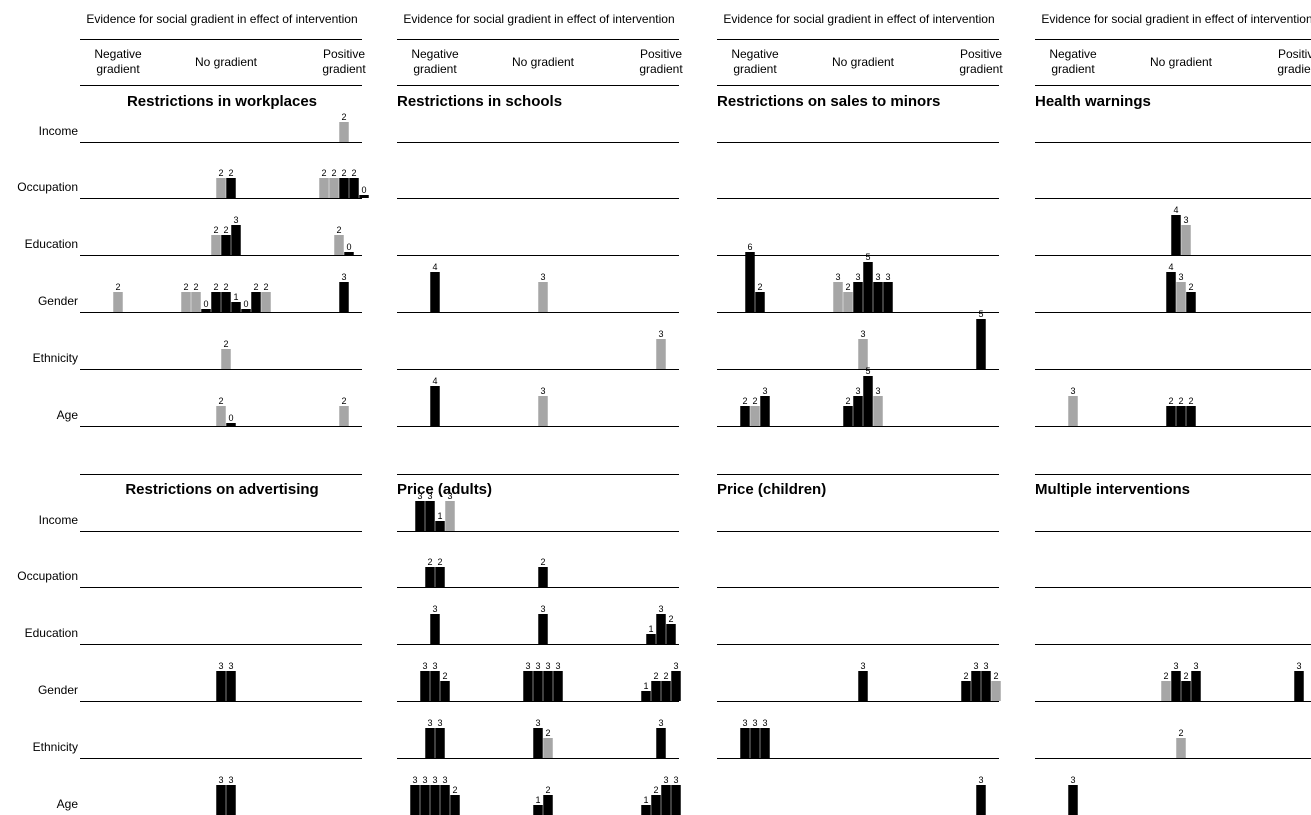  What do you see at coordinates (55, 358) in the screenshot?
I see `row-label-ethnicity: Ethnicity` at bounding box center [55, 358].